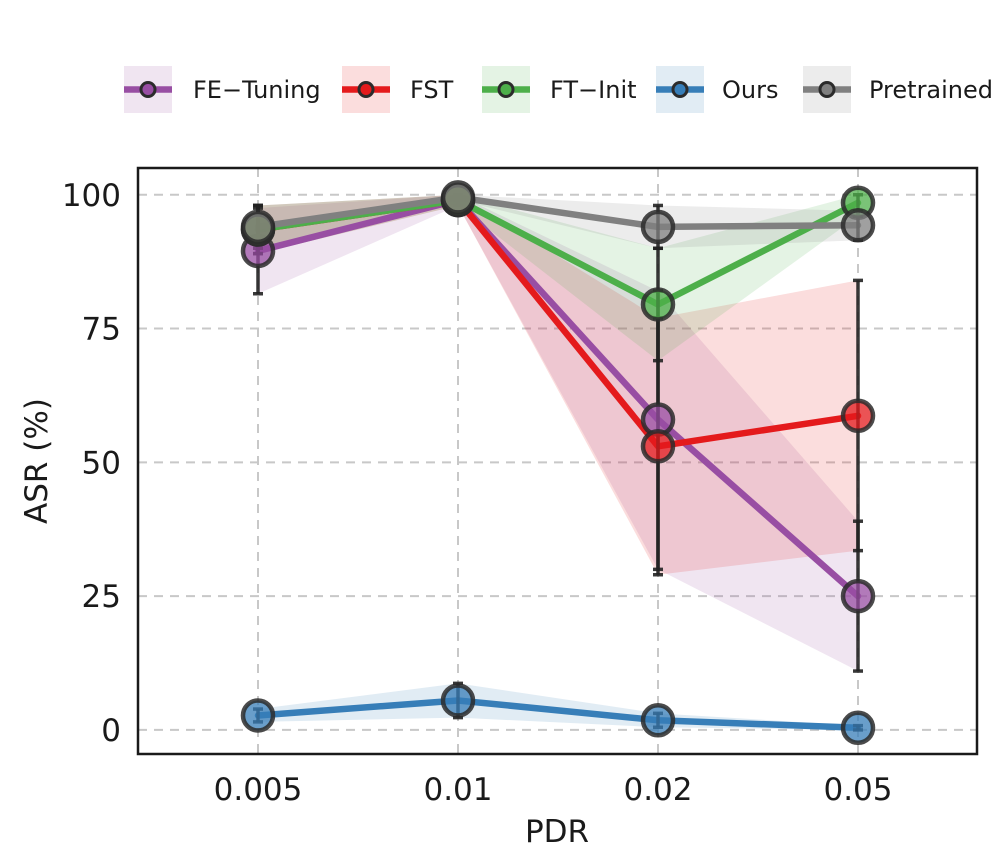 The height and width of the screenshot is (867, 996). What do you see at coordinates (858, 596) in the screenshot?
I see `point-fe-tuning` at bounding box center [858, 596].